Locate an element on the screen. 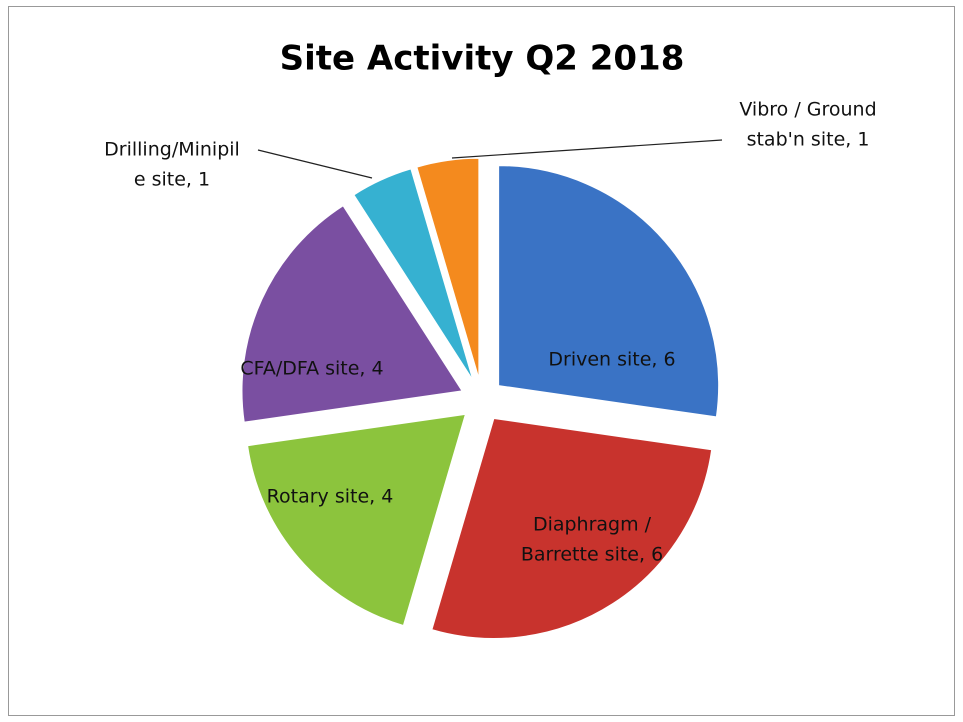 This screenshot has height=722, width=963. data-label: stab'n site, 1 is located at coordinates (808, 140).